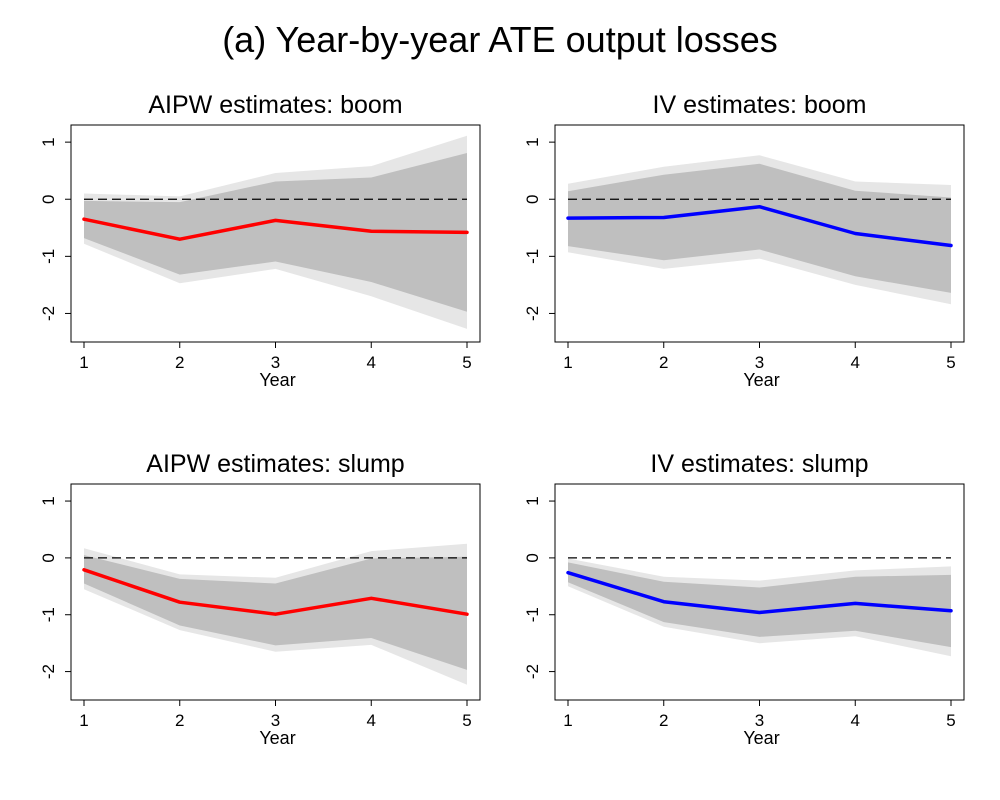 The width and height of the screenshot is (1000, 800). I want to click on figure-title: (a) Year-by-year ATE output losses, so click(500, 39).